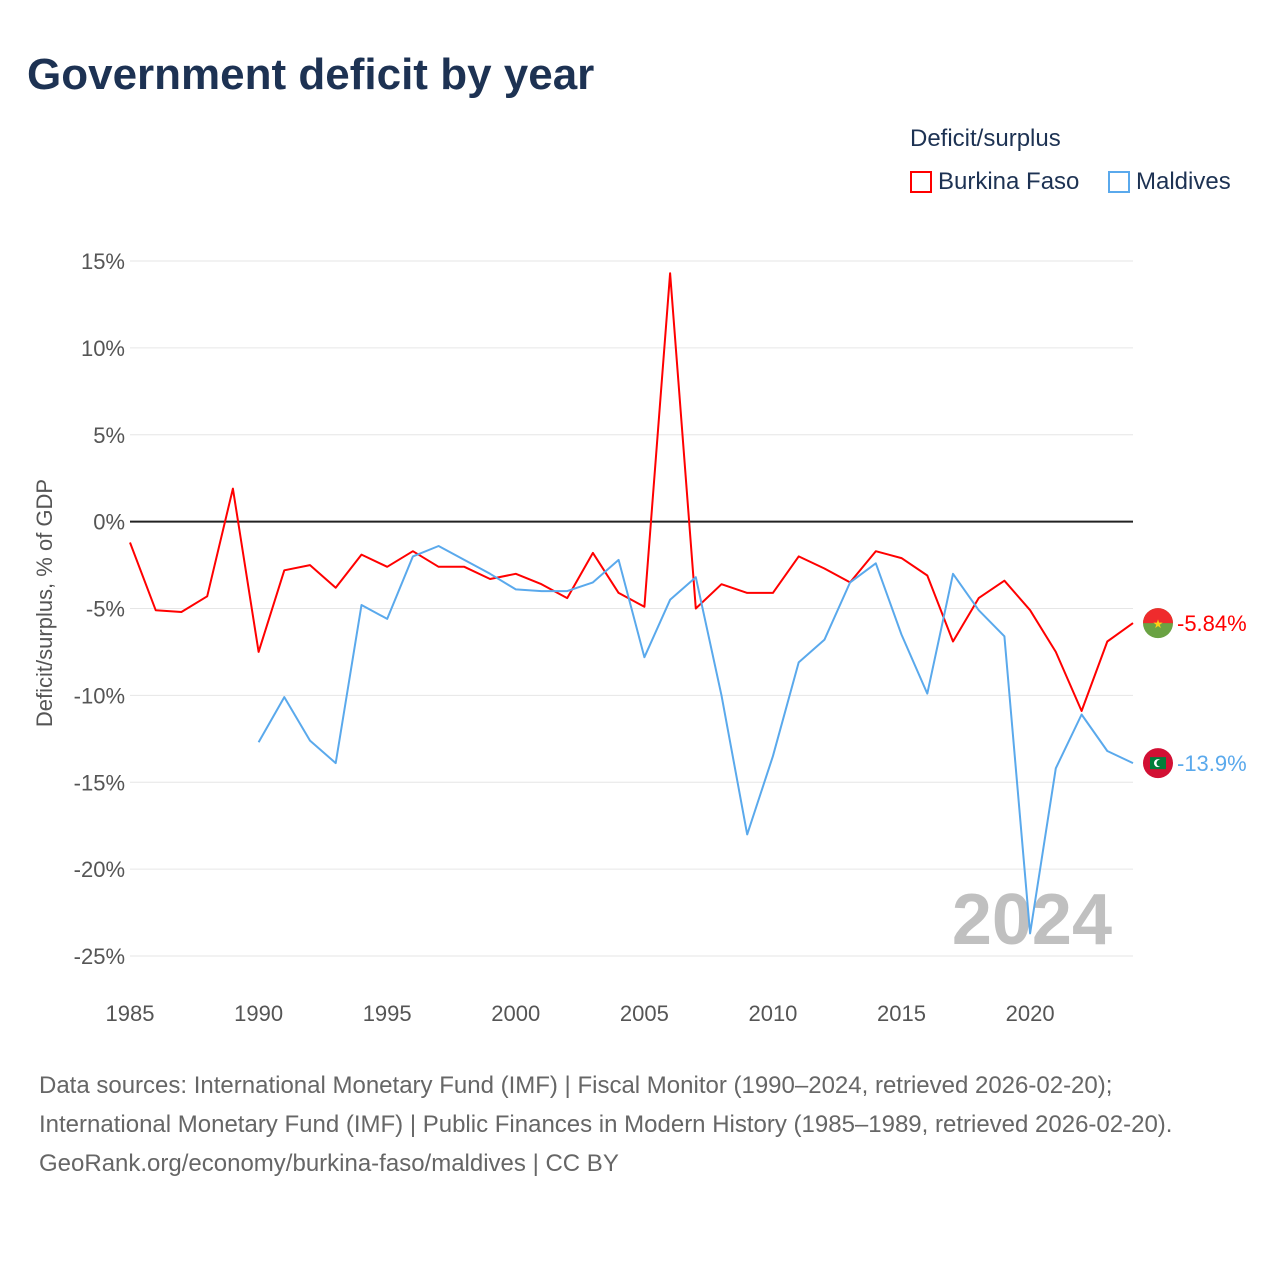 This screenshot has width=1280, height=1280. I want to click on y-tick-label: 15%, so click(103, 261).